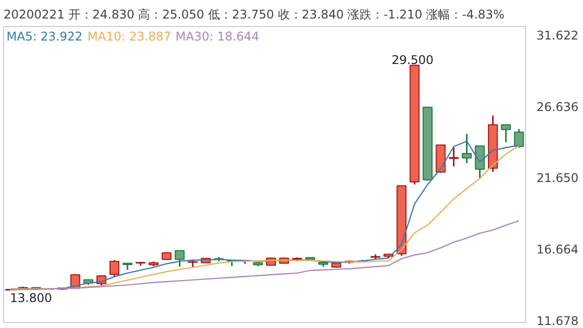 The image size is (583, 328). Describe the element at coordinates (31, 298) in the screenshot. I see `annotation: 13.800` at that location.